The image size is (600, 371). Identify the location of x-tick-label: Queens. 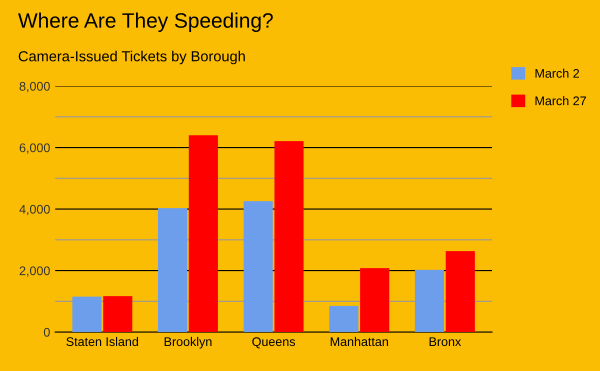
(274, 342).